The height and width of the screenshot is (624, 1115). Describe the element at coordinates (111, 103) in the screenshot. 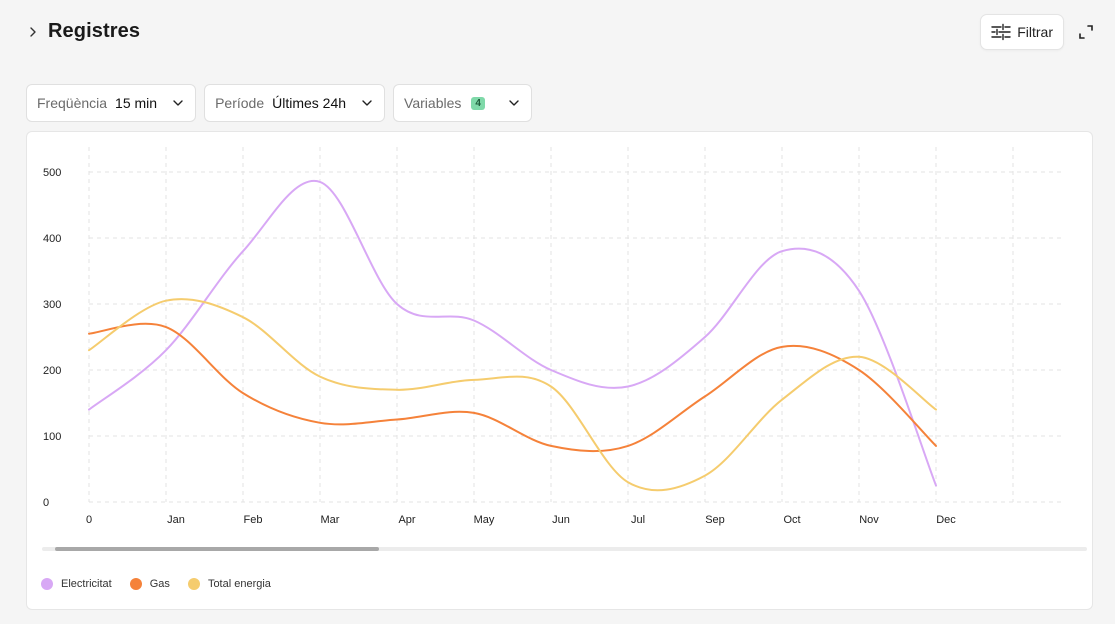

I see `frequency-select: Freqüència 15 min` at that location.